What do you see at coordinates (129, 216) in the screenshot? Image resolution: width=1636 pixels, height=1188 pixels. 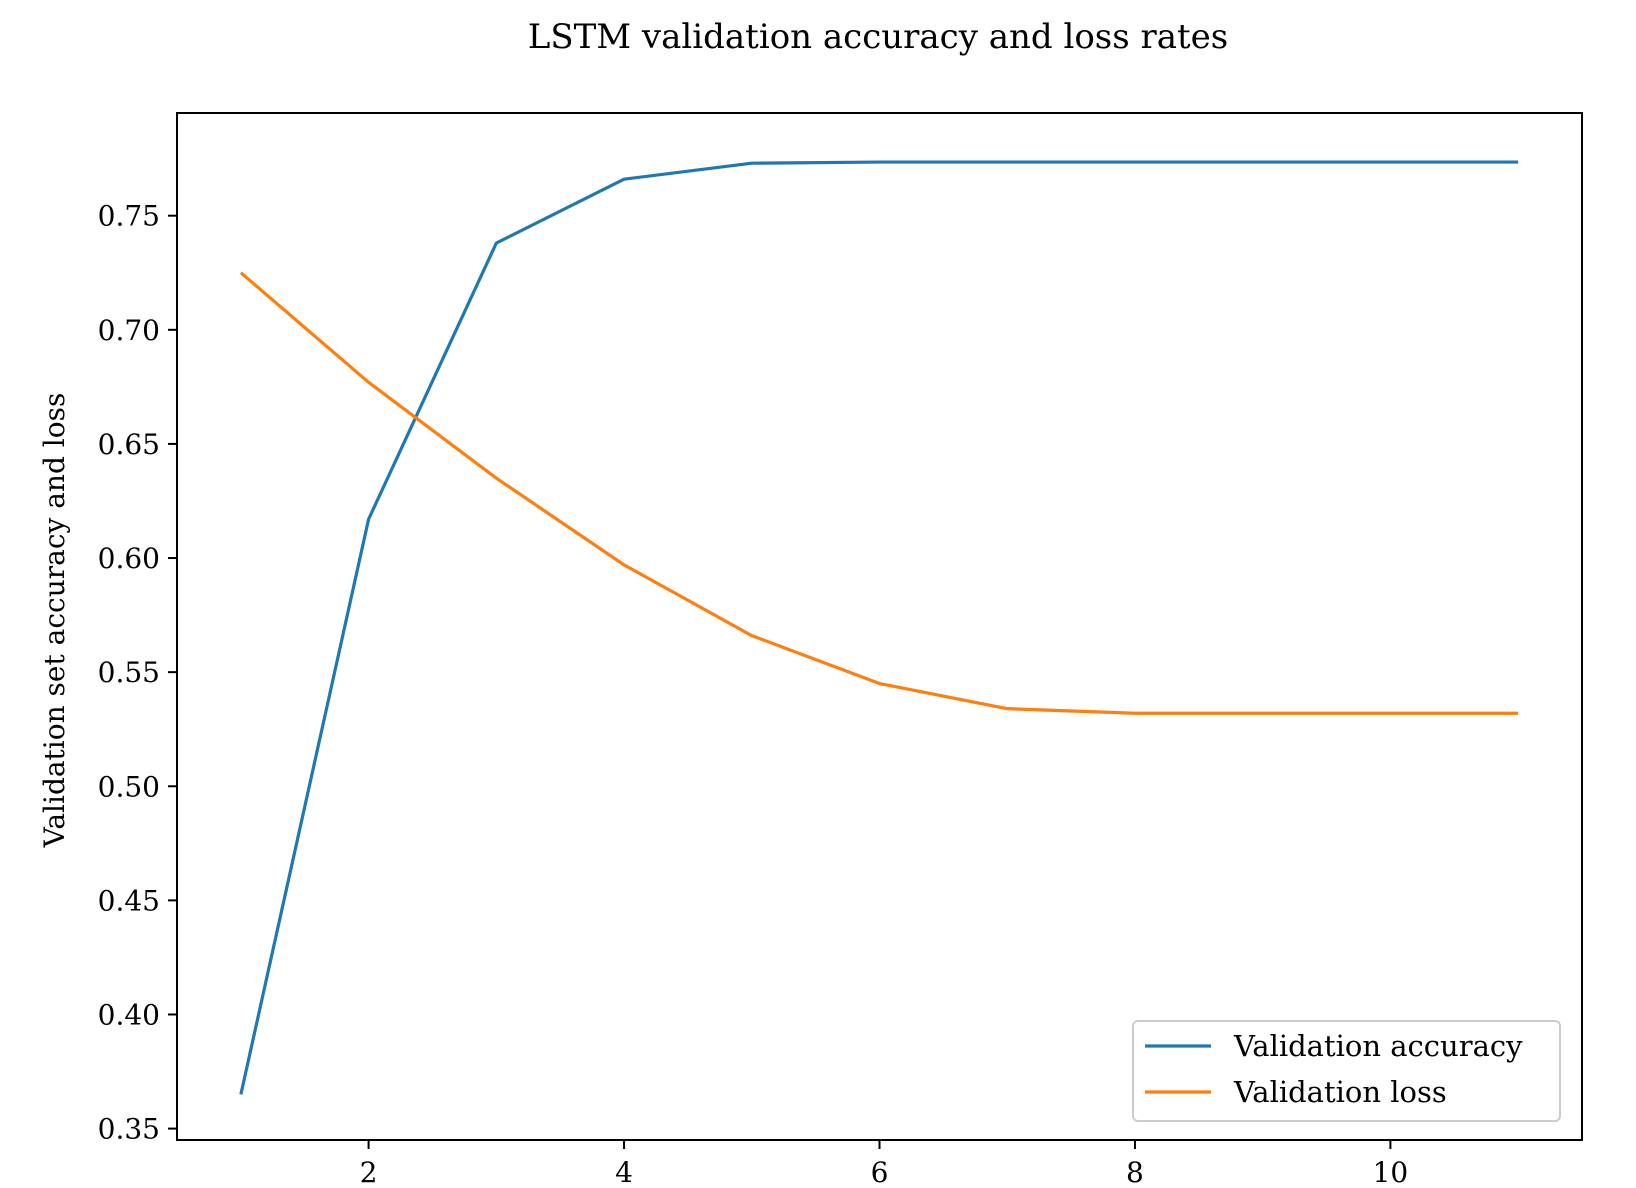 I see `y-tick-label: 0.75` at bounding box center [129, 216].